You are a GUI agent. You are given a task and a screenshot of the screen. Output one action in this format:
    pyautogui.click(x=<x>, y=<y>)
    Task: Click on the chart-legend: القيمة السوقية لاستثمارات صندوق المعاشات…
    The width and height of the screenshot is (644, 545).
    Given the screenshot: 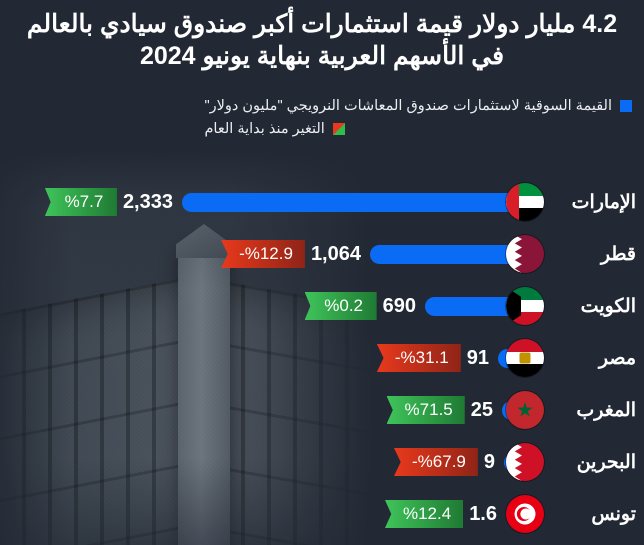 What is the action you would take?
    pyautogui.click(x=418, y=117)
    